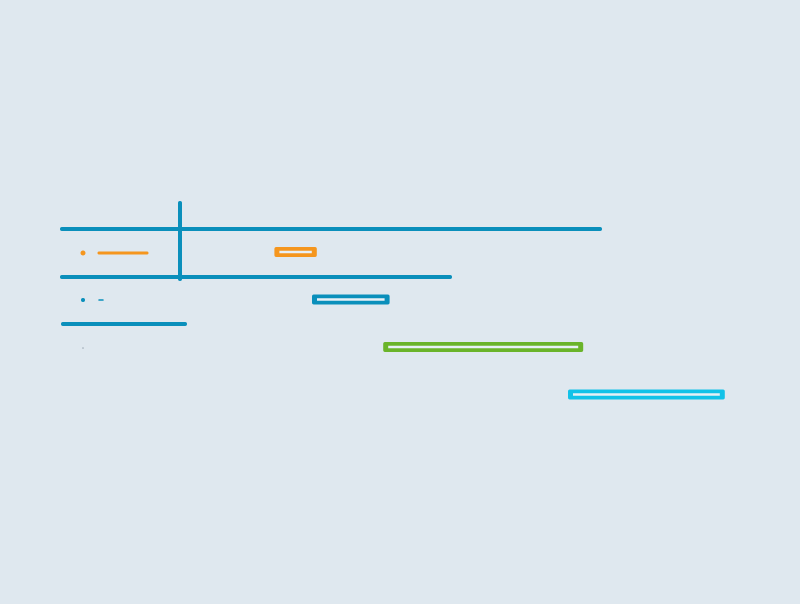 This screenshot has width=800, height=604. Describe the element at coordinates (499, 323) in the screenshot. I see `task-bars` at that location.